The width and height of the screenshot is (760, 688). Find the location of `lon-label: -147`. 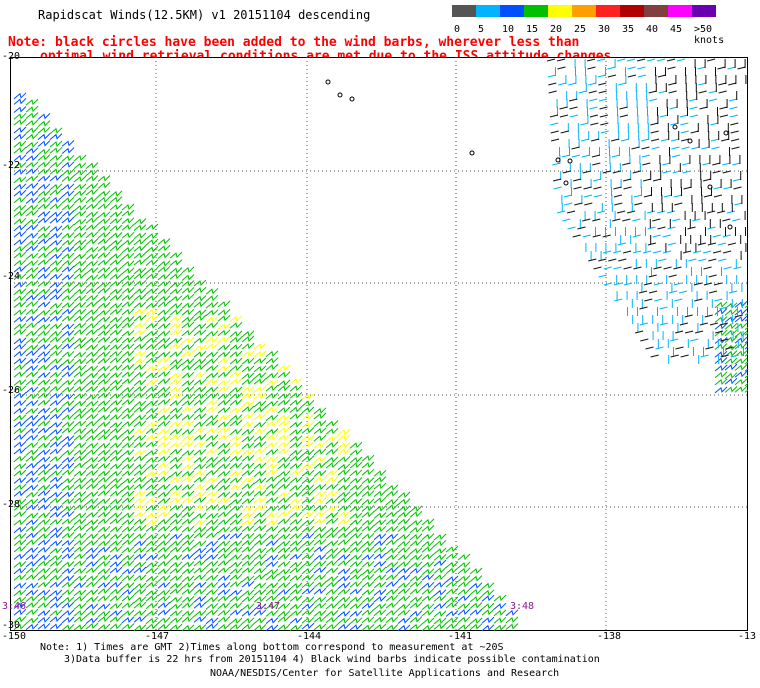

lon-label: -147 is located at coordinates (157, 636).